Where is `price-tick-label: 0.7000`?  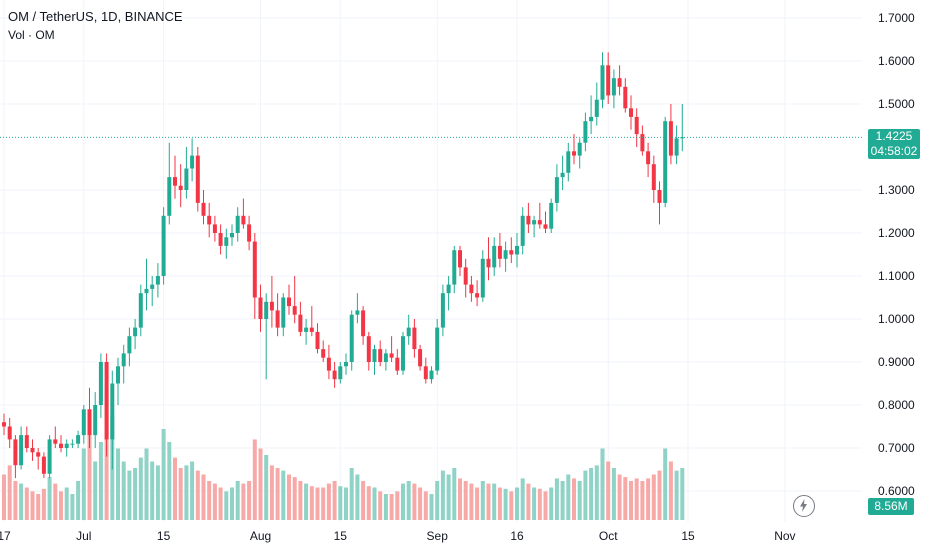
price-tick-label: 0.7000 is located at coordinates (896, 448).